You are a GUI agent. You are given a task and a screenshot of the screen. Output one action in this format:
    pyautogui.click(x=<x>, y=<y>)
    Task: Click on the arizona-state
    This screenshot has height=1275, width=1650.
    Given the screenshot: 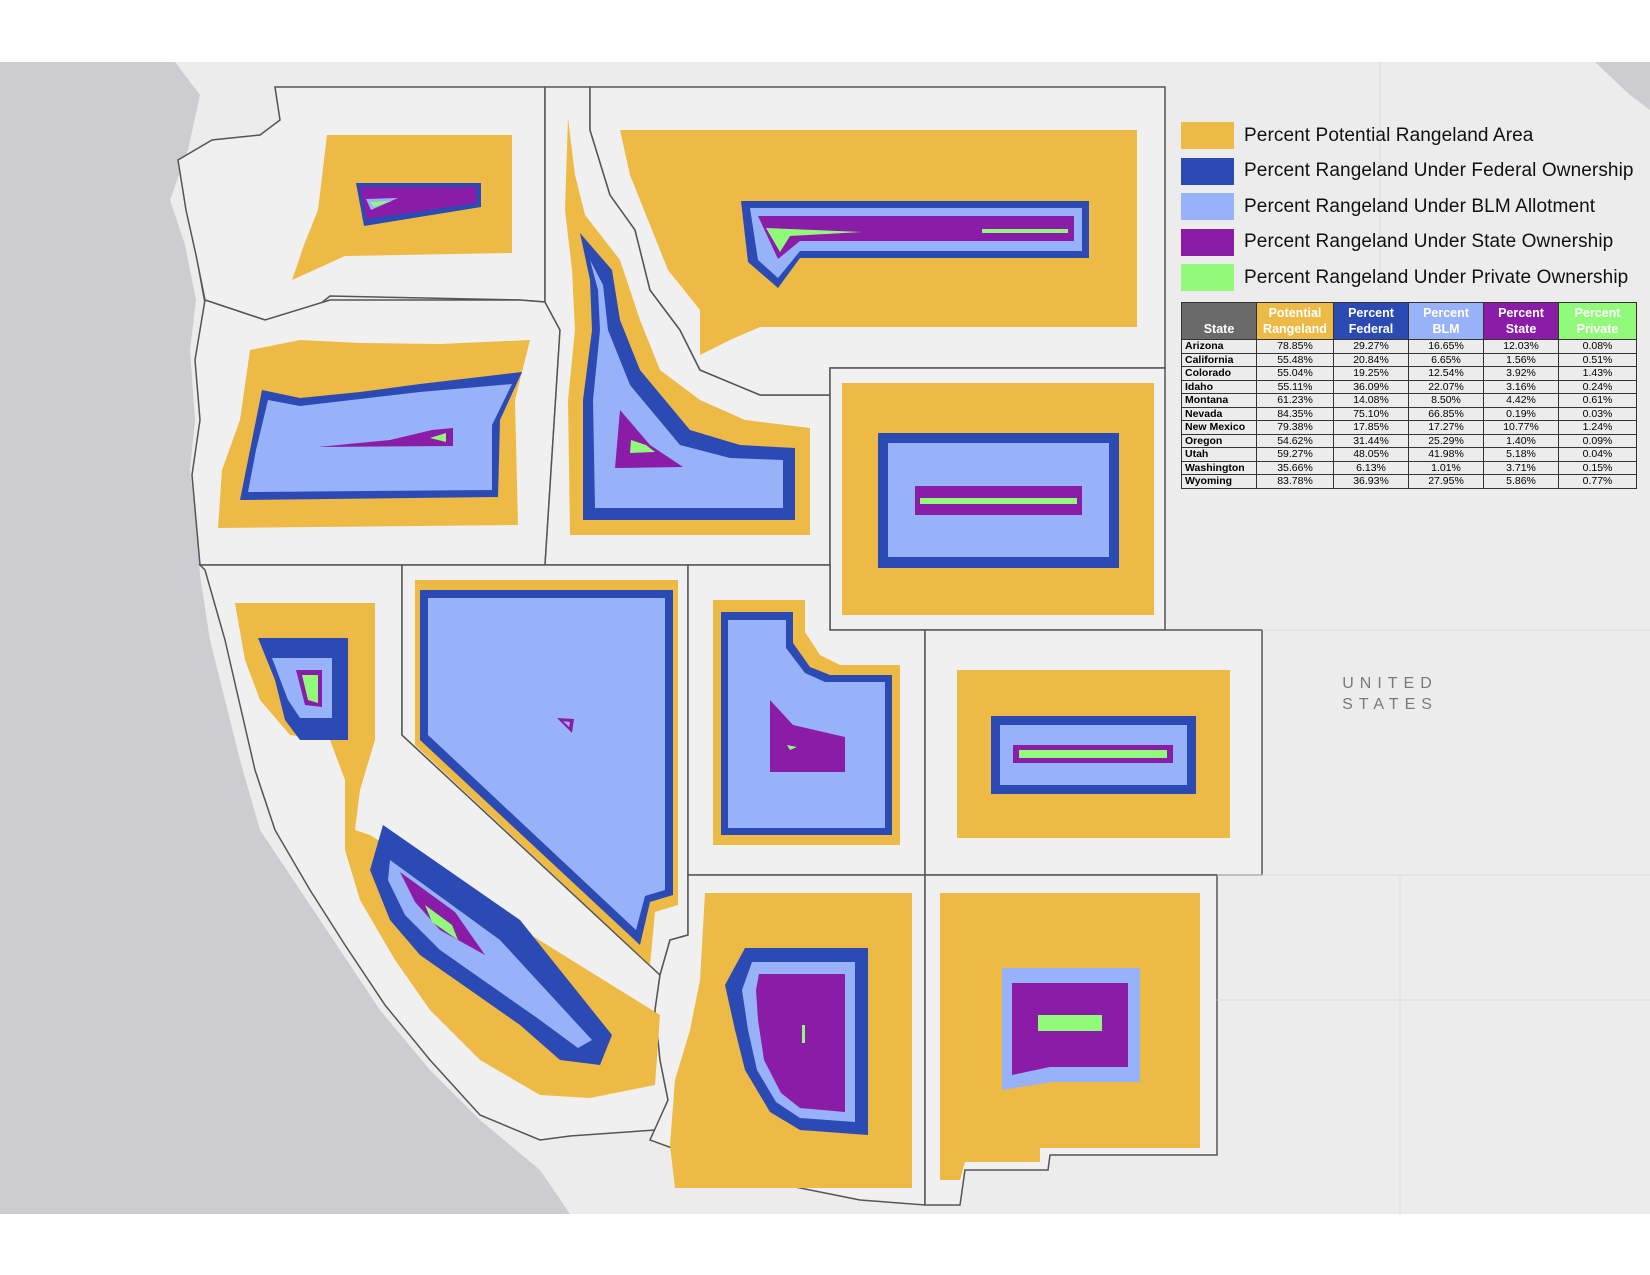 What is the action you would take?
    pyautogui.click(x=800, y=1043)
    